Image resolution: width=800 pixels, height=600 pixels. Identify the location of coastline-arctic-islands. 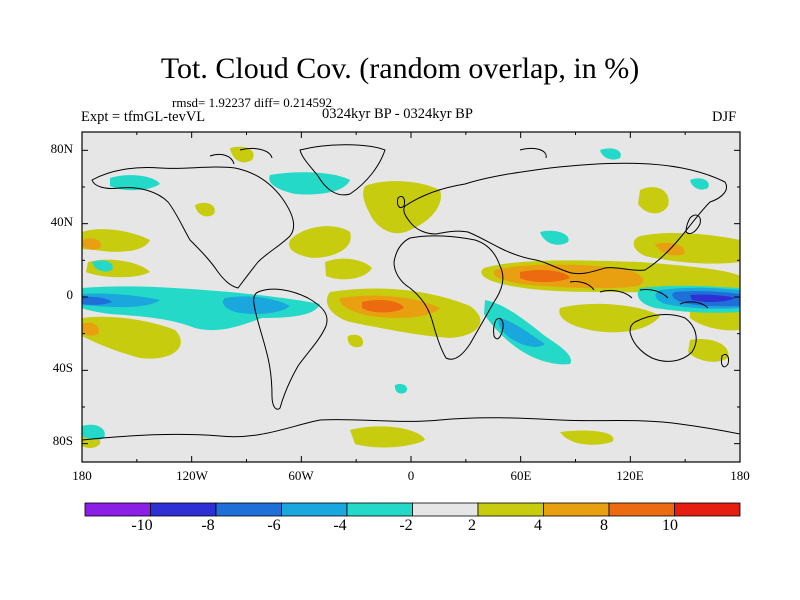
(378, 156).